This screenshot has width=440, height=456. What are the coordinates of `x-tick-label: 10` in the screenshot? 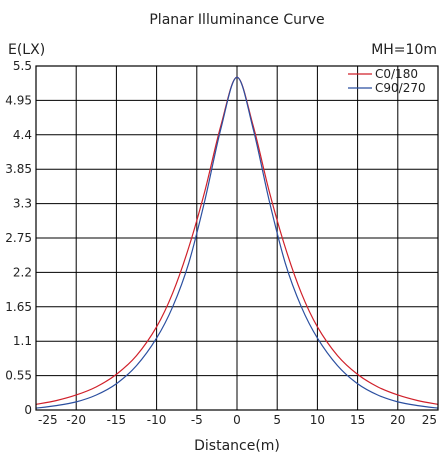 It's located at (317, 420).